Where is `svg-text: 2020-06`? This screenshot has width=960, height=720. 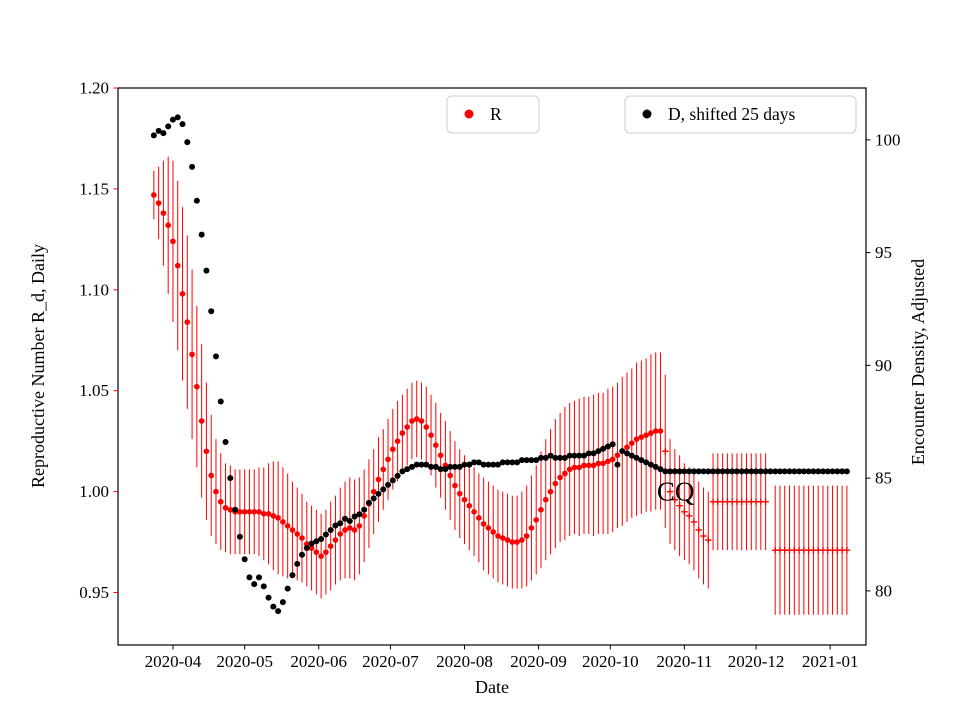 svg-text: 2020-06 is located at coordinates (318, 661).